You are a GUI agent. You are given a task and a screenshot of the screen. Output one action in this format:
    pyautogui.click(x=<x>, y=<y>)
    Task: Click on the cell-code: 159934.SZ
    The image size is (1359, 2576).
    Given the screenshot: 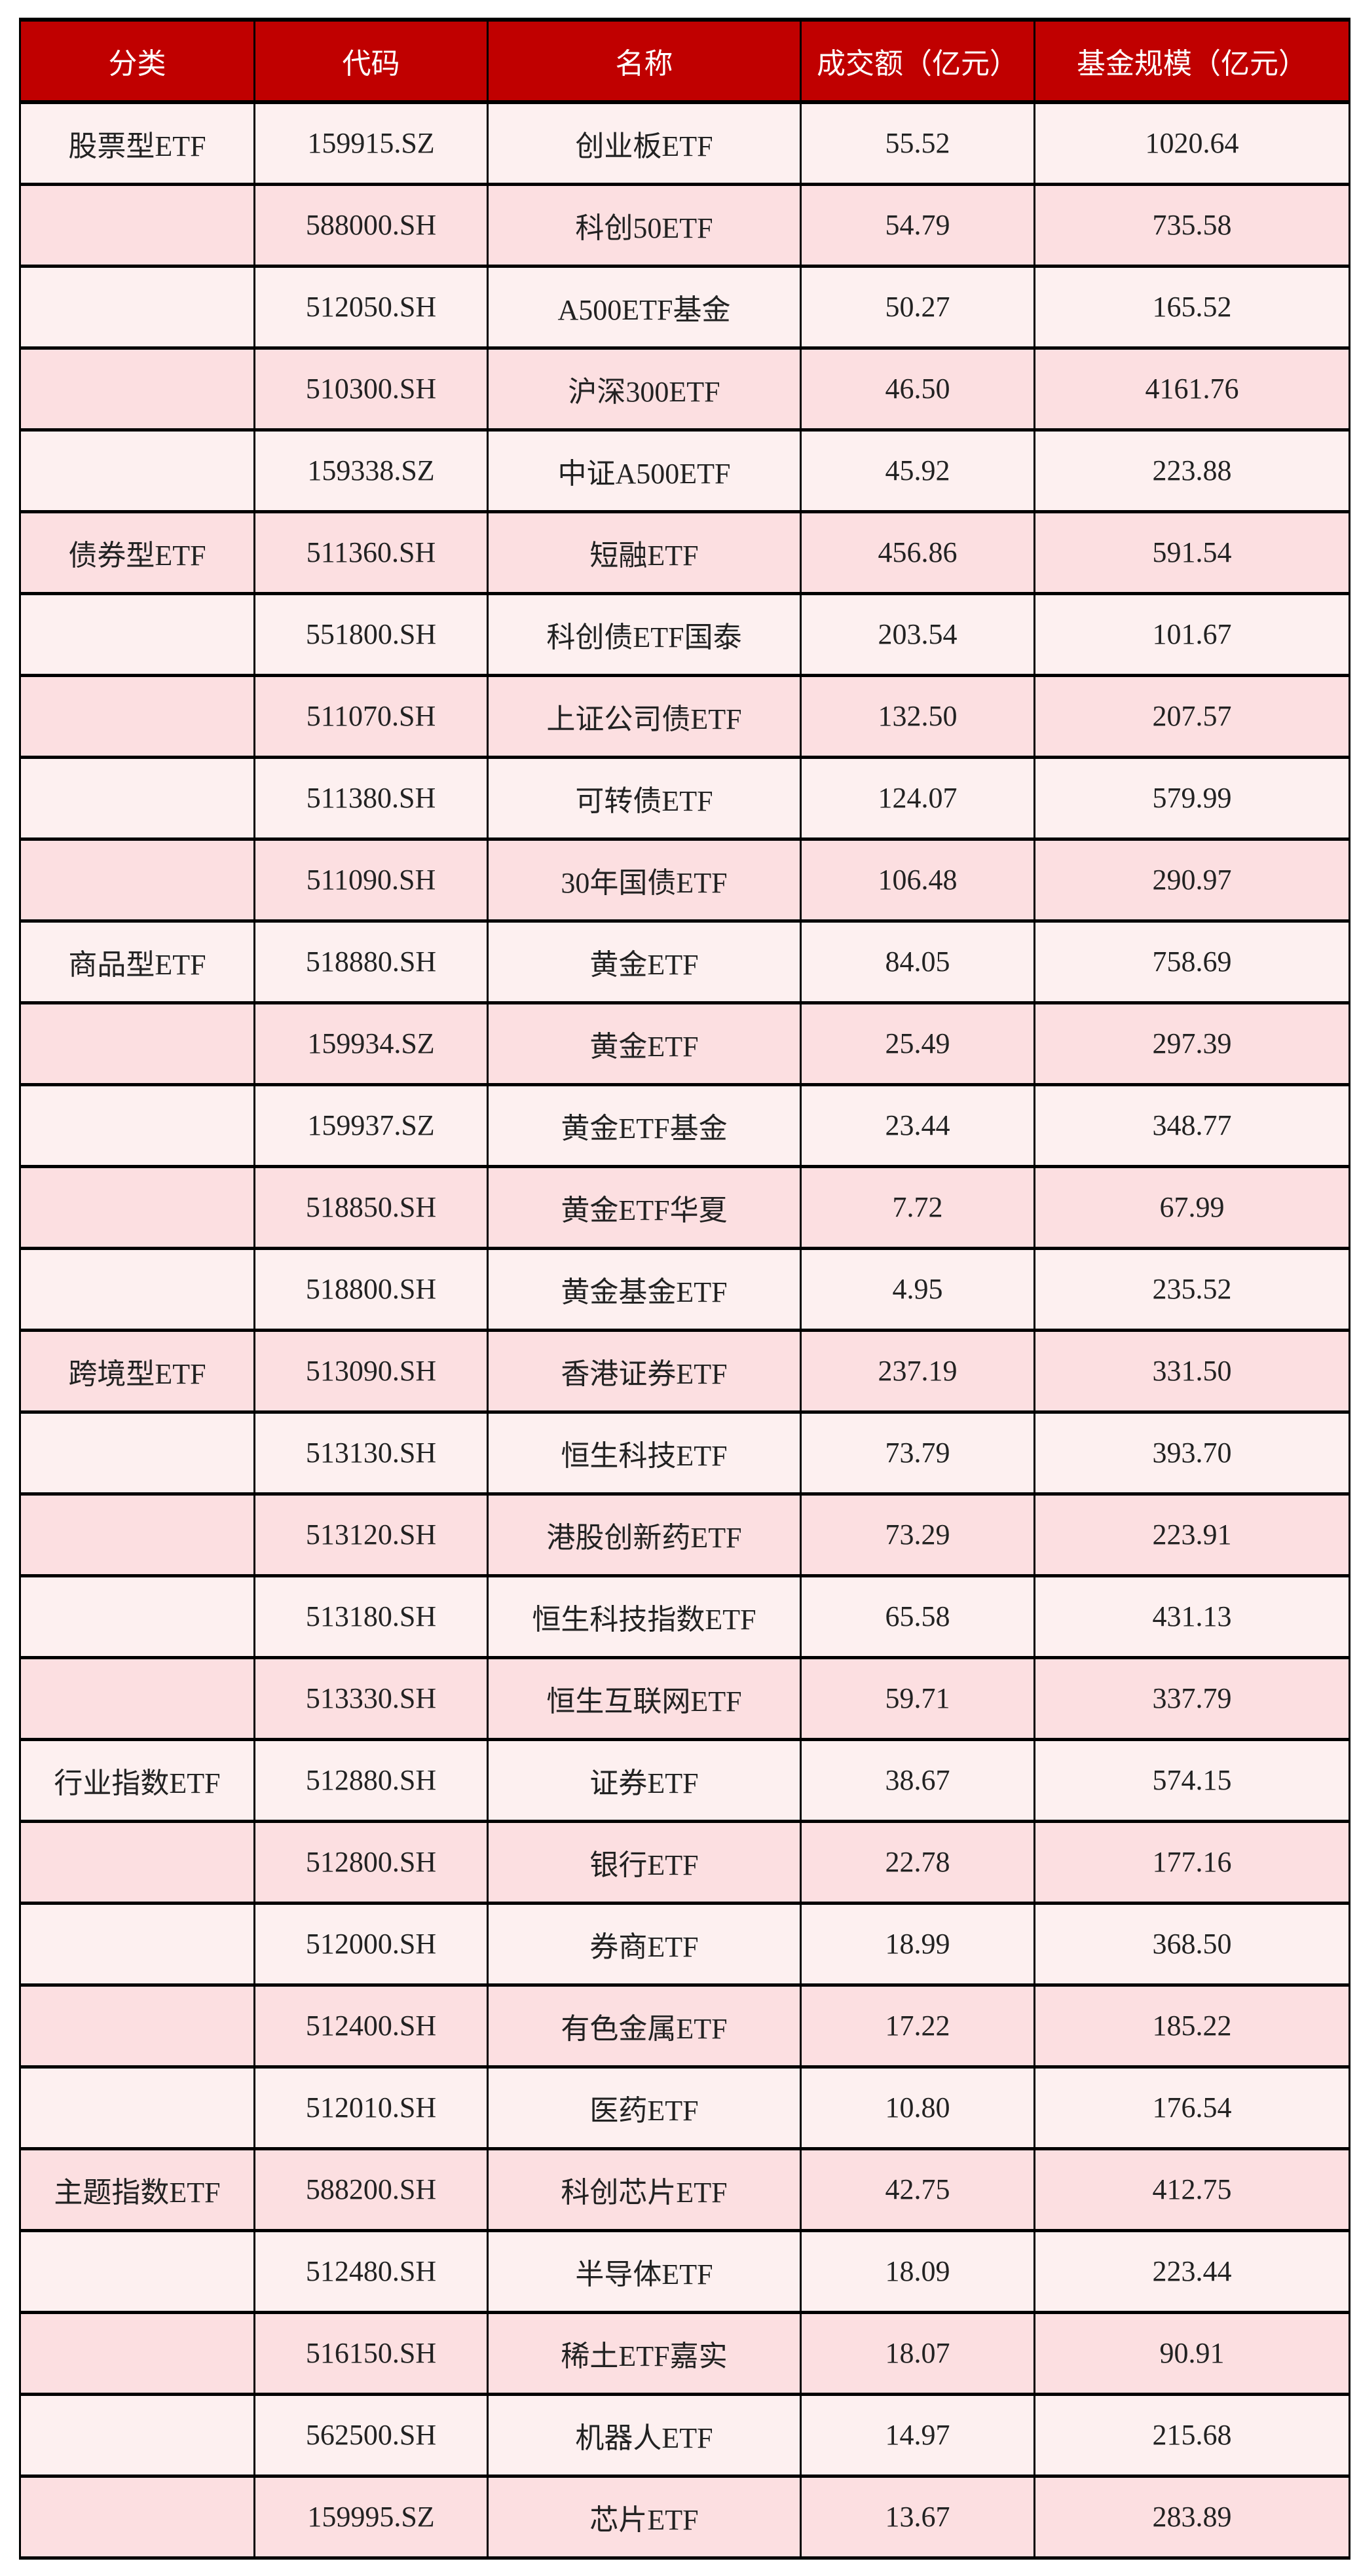 What is the action you would take?
    pyautogui.click(x=371, y=1043)
    